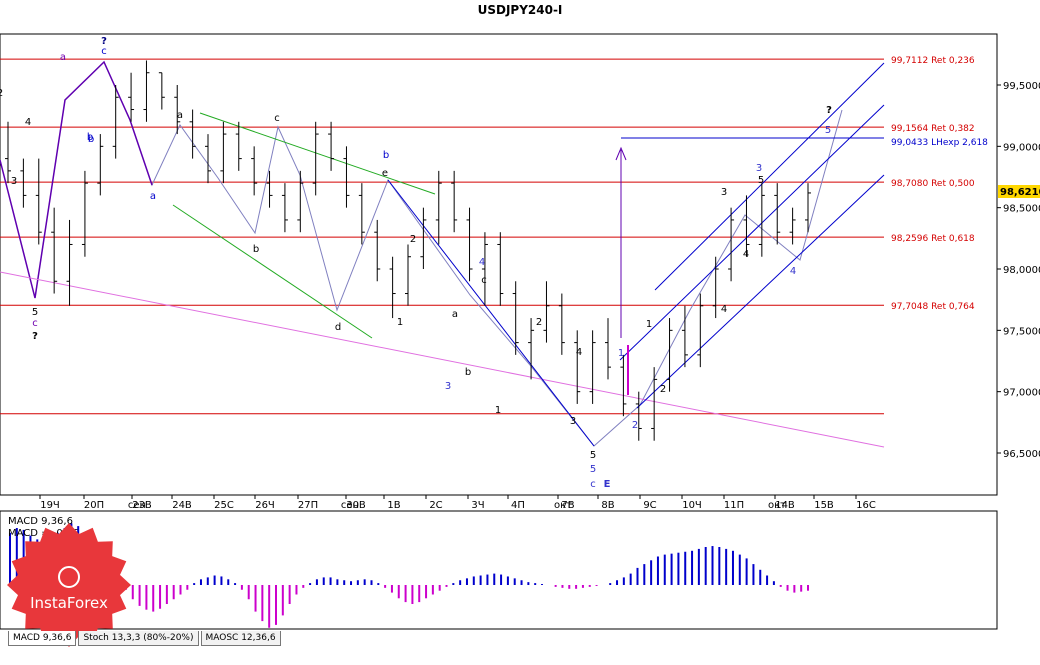 The image size is (1040, 665). I want to click on macd-histogram, so click(409, 575).